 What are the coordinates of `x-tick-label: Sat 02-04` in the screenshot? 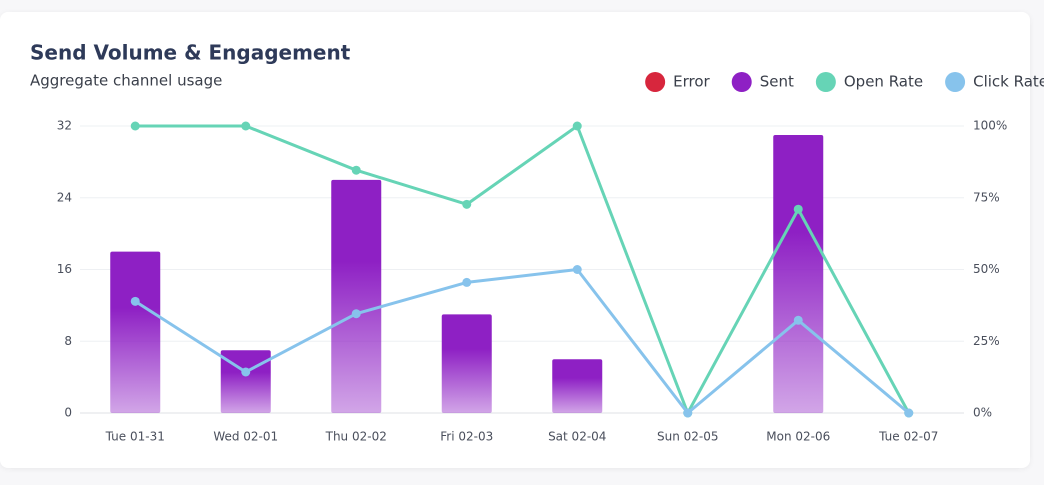 It's located at (577, 437).